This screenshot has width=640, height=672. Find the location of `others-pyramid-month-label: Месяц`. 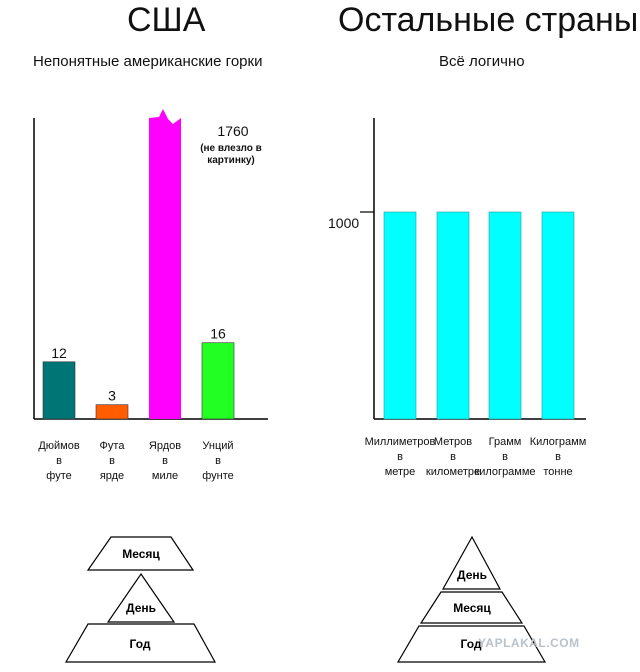

others-pyramid-month-label: Месяц is located at coordinates (472, 608).